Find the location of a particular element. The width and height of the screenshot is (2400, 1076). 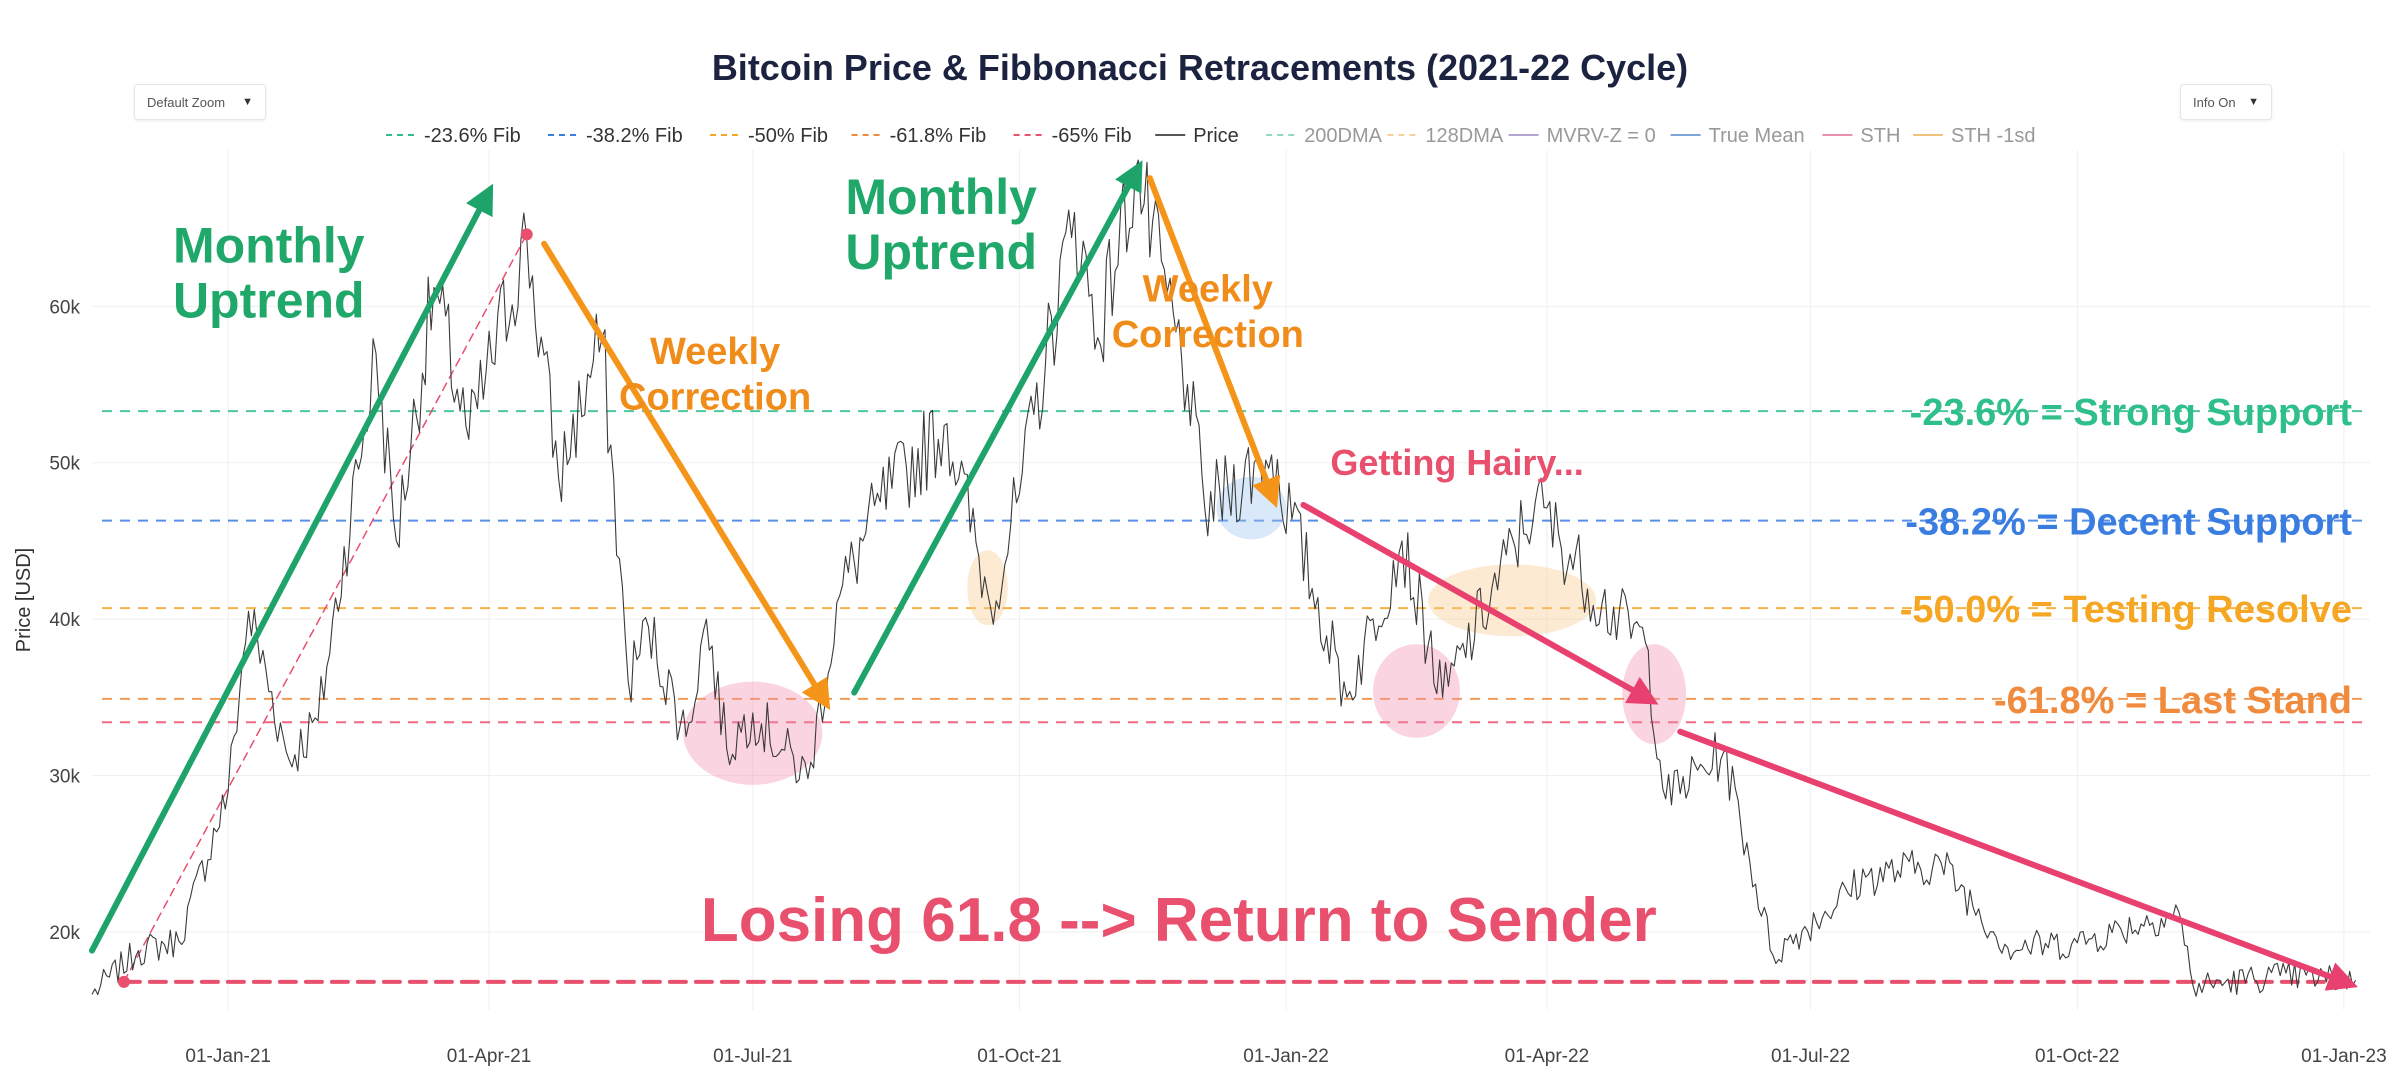

legend-label: Price is located at coordinates (1216, 136).